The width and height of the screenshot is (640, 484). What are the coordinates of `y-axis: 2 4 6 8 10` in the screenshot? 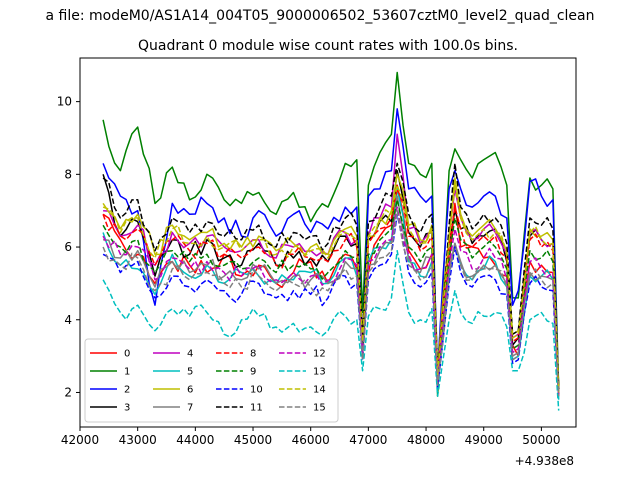 It's located at (68, 247).